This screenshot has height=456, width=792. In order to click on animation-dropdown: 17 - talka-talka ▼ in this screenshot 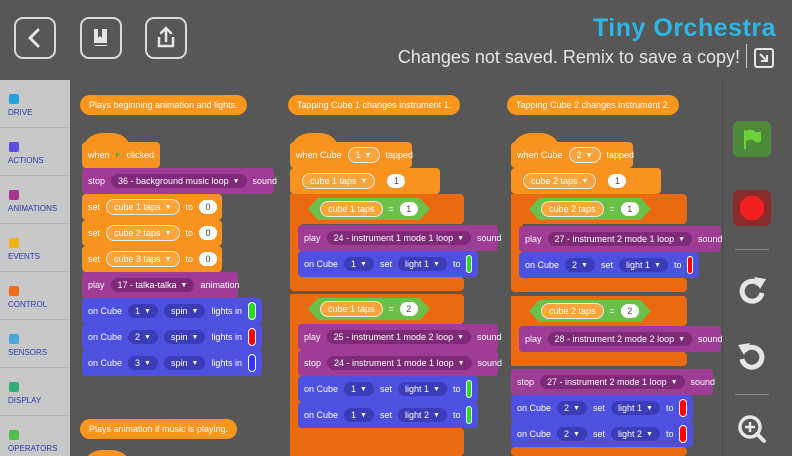, I will do `click(152, 285)`.